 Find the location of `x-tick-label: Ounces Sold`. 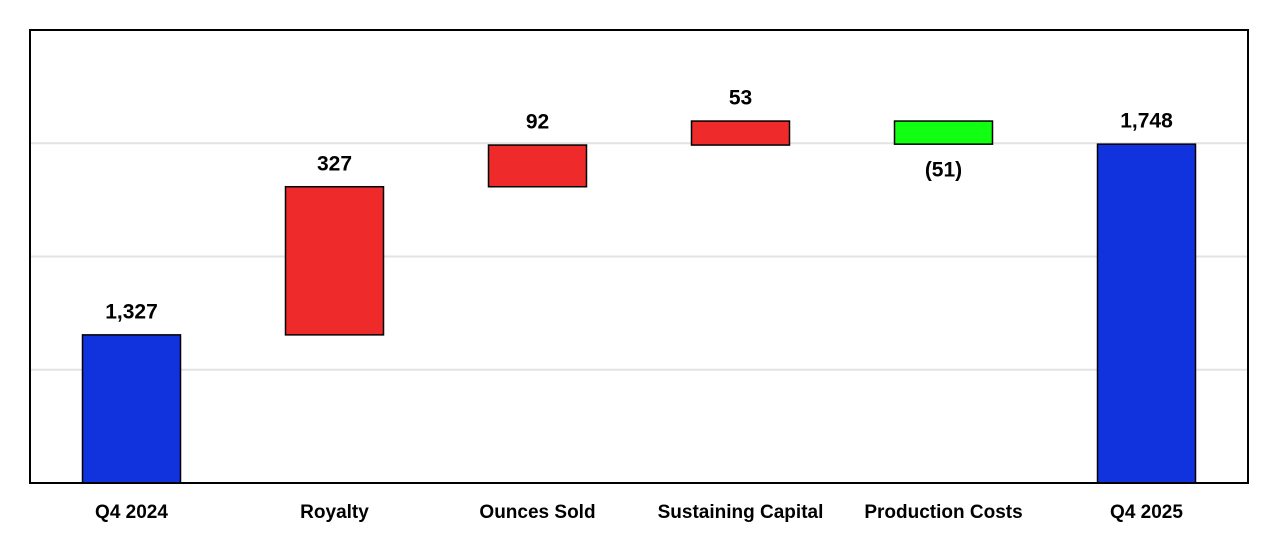

x-tick-label: Ounces Sold is located at coordinates (537, 512).